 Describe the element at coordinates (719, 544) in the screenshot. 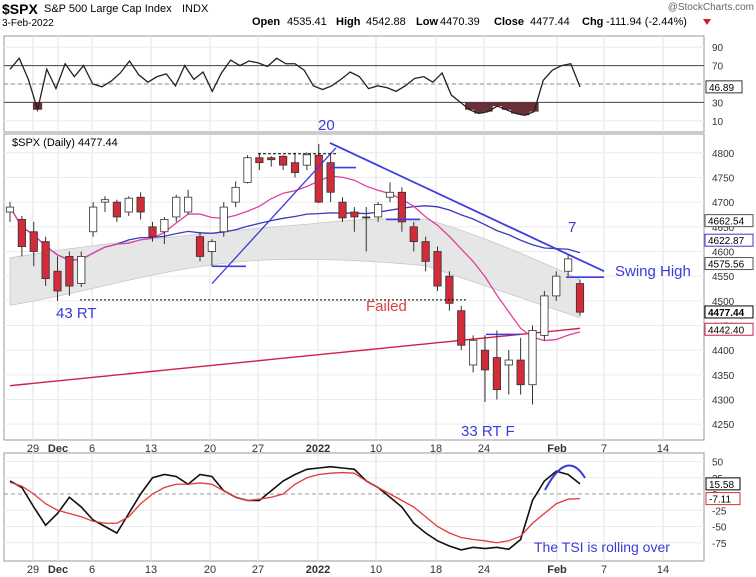

I see `bottom-y-tick-label: -75` at that location.